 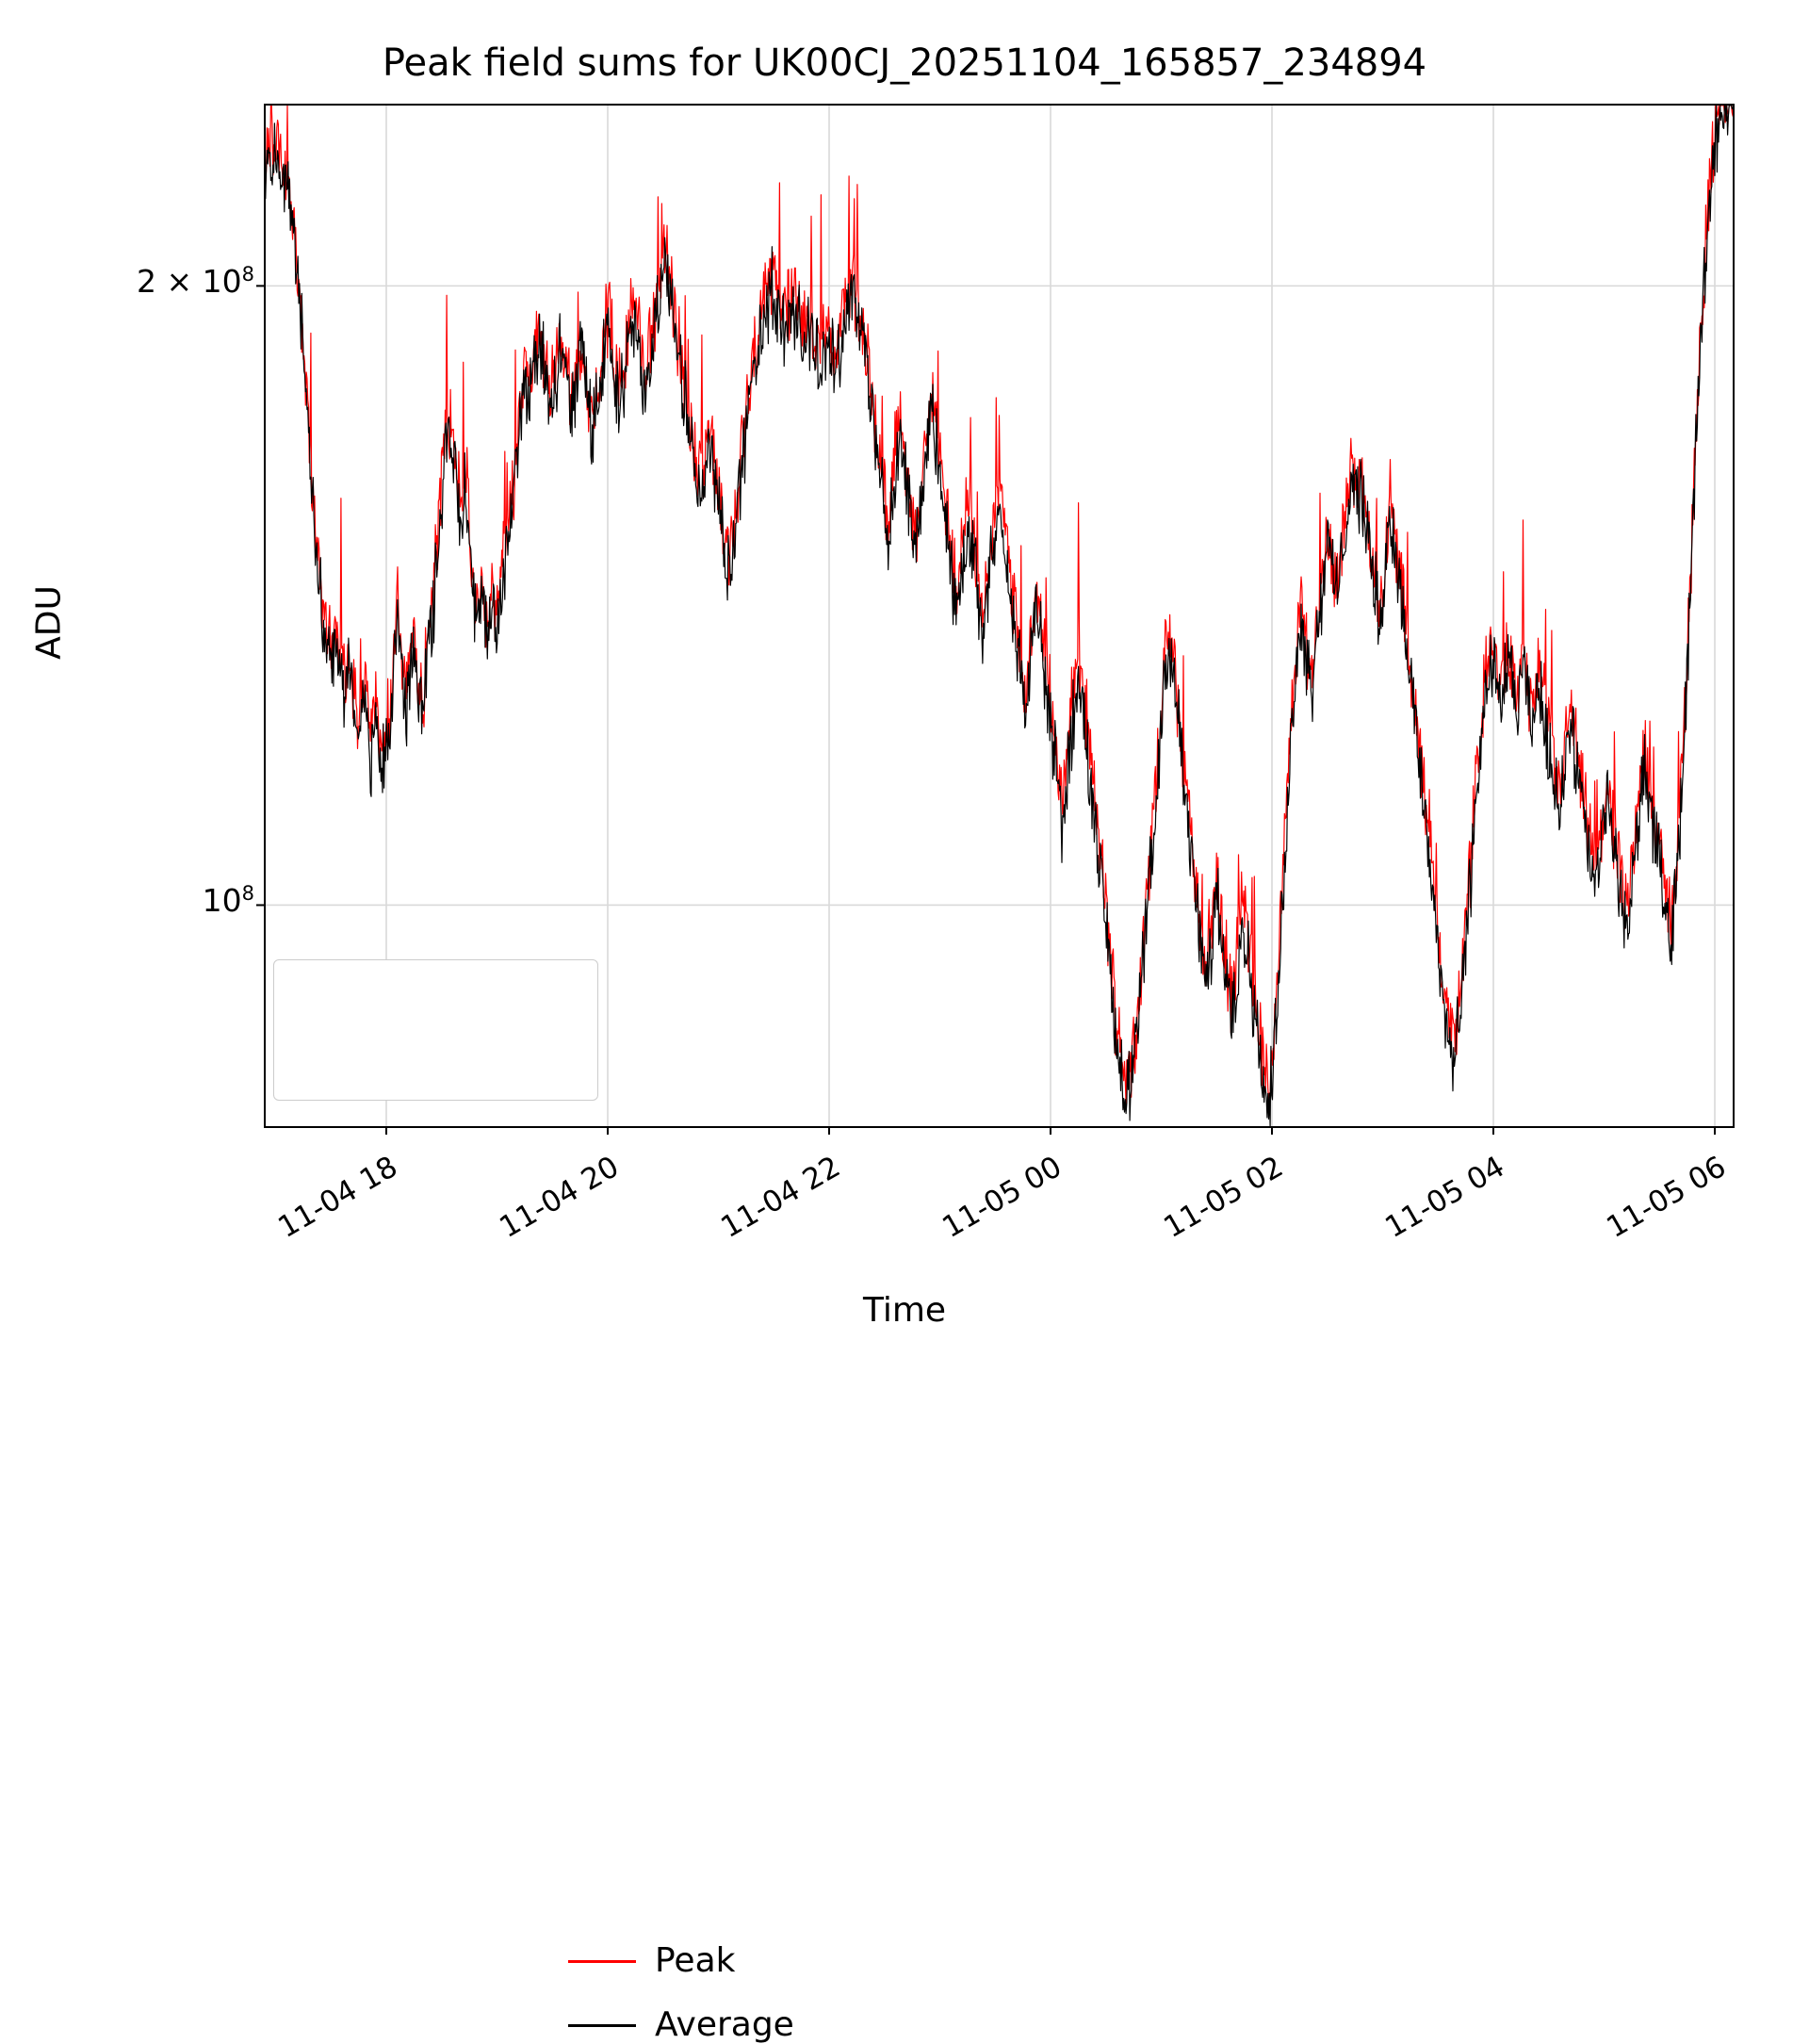 I want to click on x-axis-label: Time, so click(x=904, y=1310).